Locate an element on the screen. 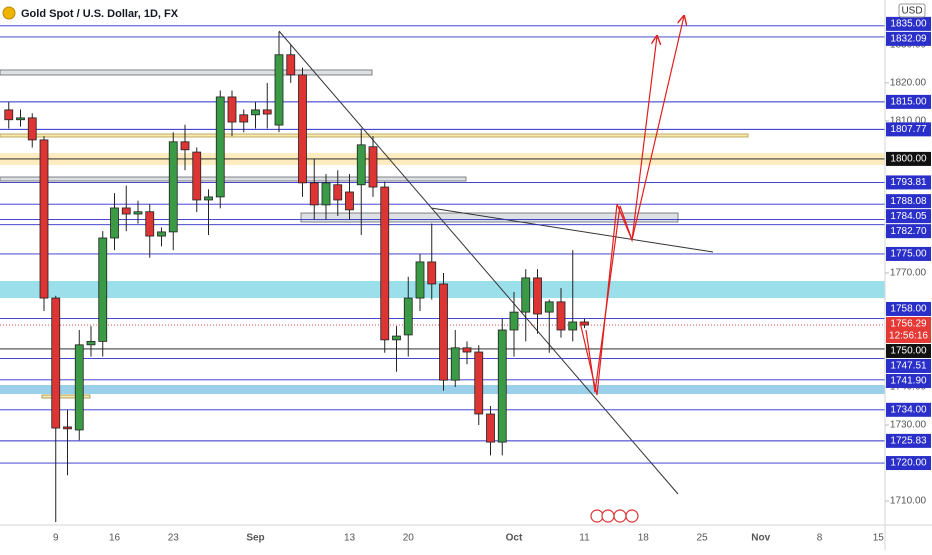 The image size is (932, 555). y-tick-label: 1770.00 is located at coordinates (908, 273).